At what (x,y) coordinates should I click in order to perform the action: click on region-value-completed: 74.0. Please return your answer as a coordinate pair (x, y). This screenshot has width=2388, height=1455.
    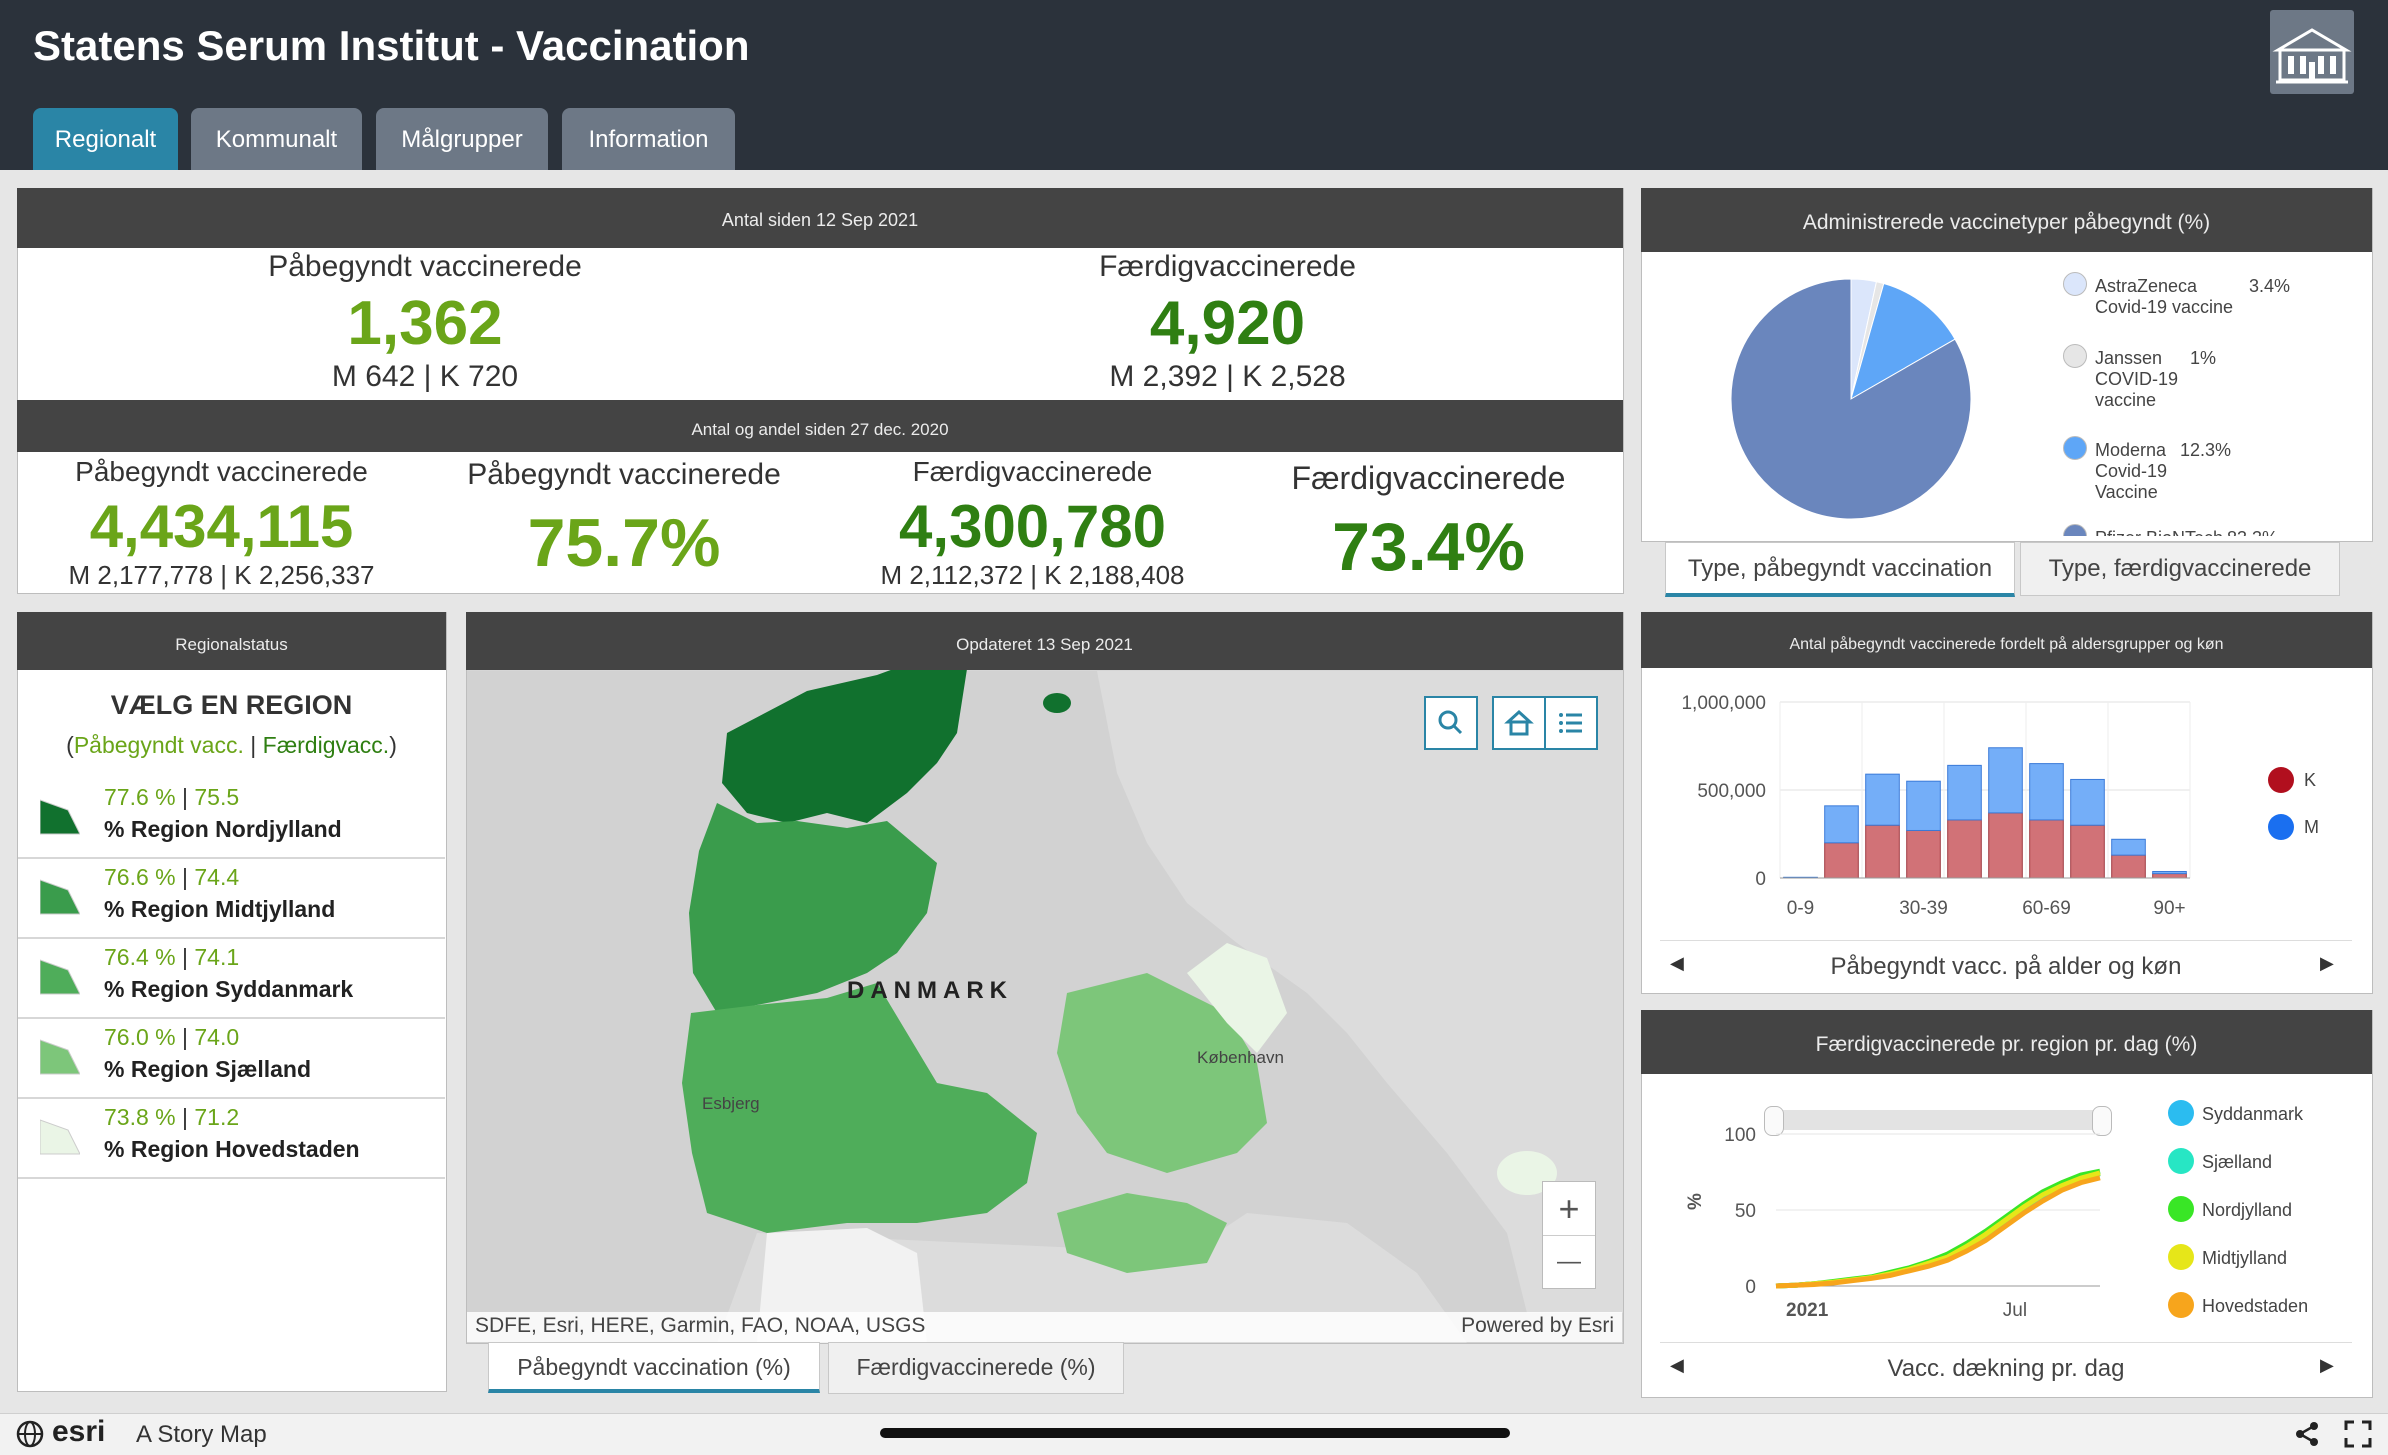
    Looking at the image, I should click on (216, 1037).